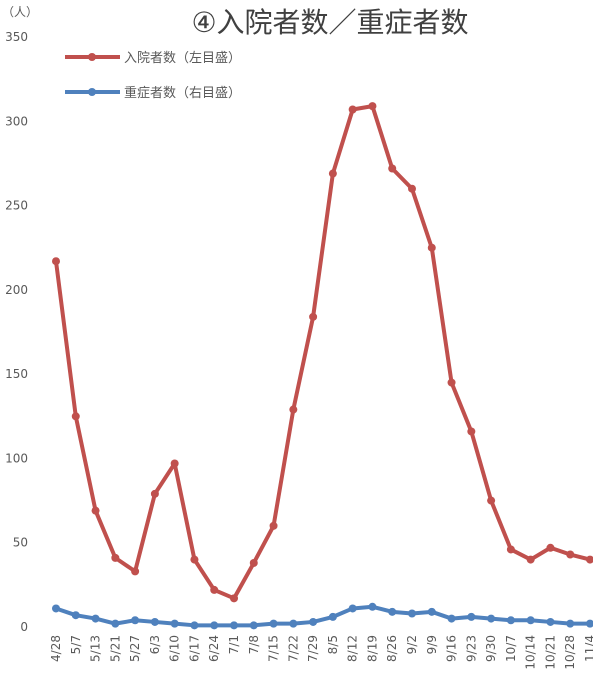 This screenshot has height=695, width=593. What do you see at coordinates (20, 12) in the screenshot?
I see `y-unit: （人）` at bounding box center [20, 12].